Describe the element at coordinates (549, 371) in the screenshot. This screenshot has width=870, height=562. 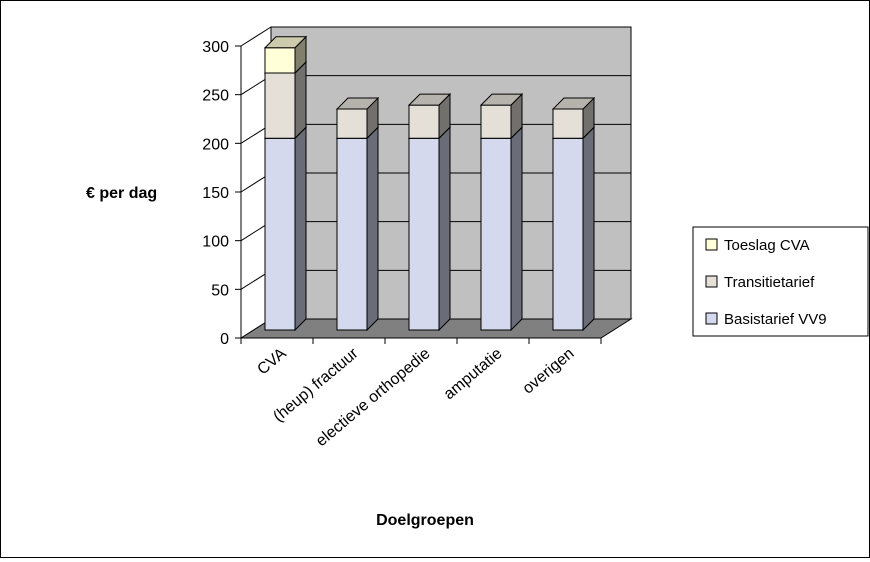
I see `x-tick-label-overigen: overigen` at that location.